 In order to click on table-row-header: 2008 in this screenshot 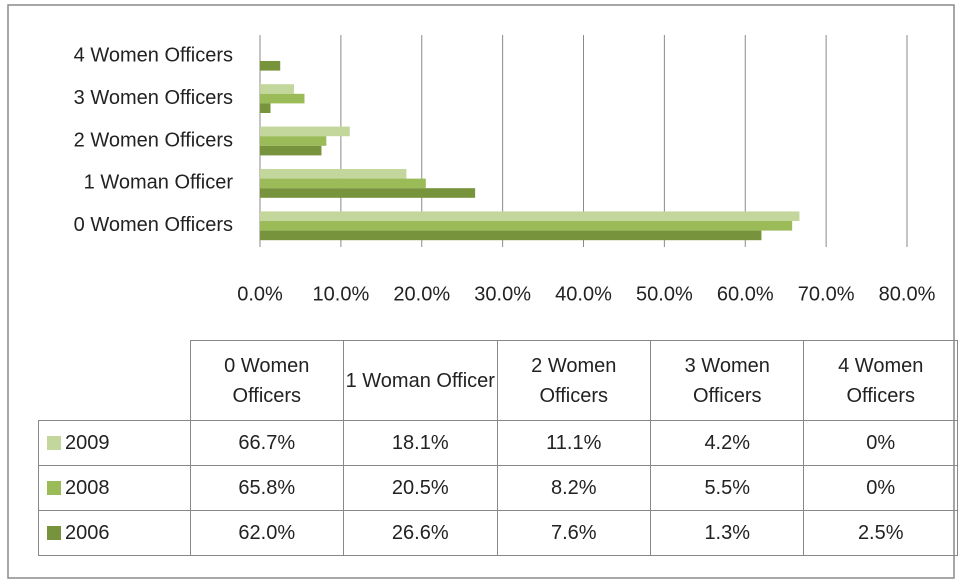, I will do `click(114, 488)`.